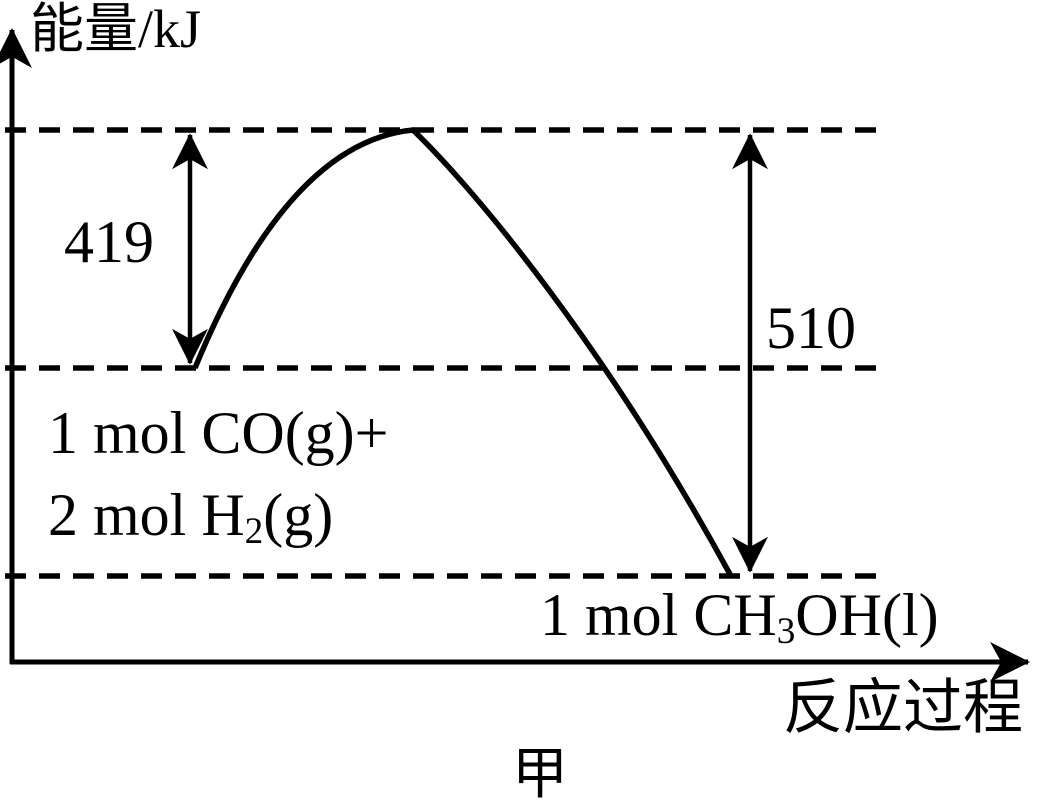  I want to click on activation-energy-value: 419, so click(109, 242).